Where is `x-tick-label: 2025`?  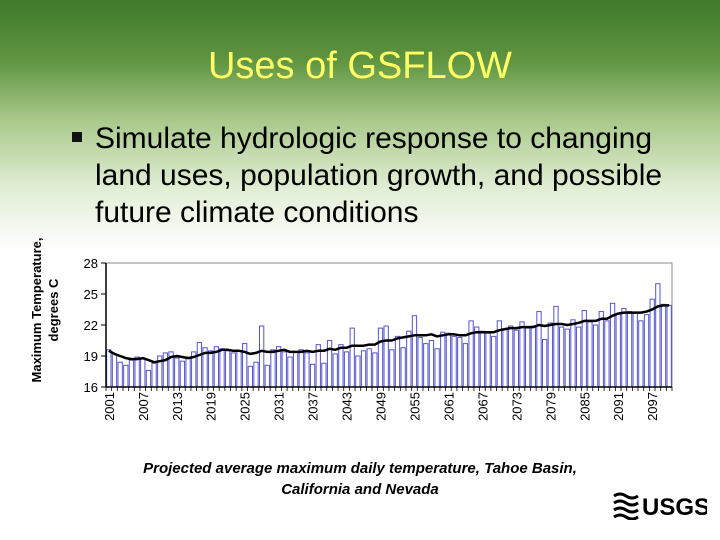 x-tick-label: 2025 is located at coordinates (245, 406).